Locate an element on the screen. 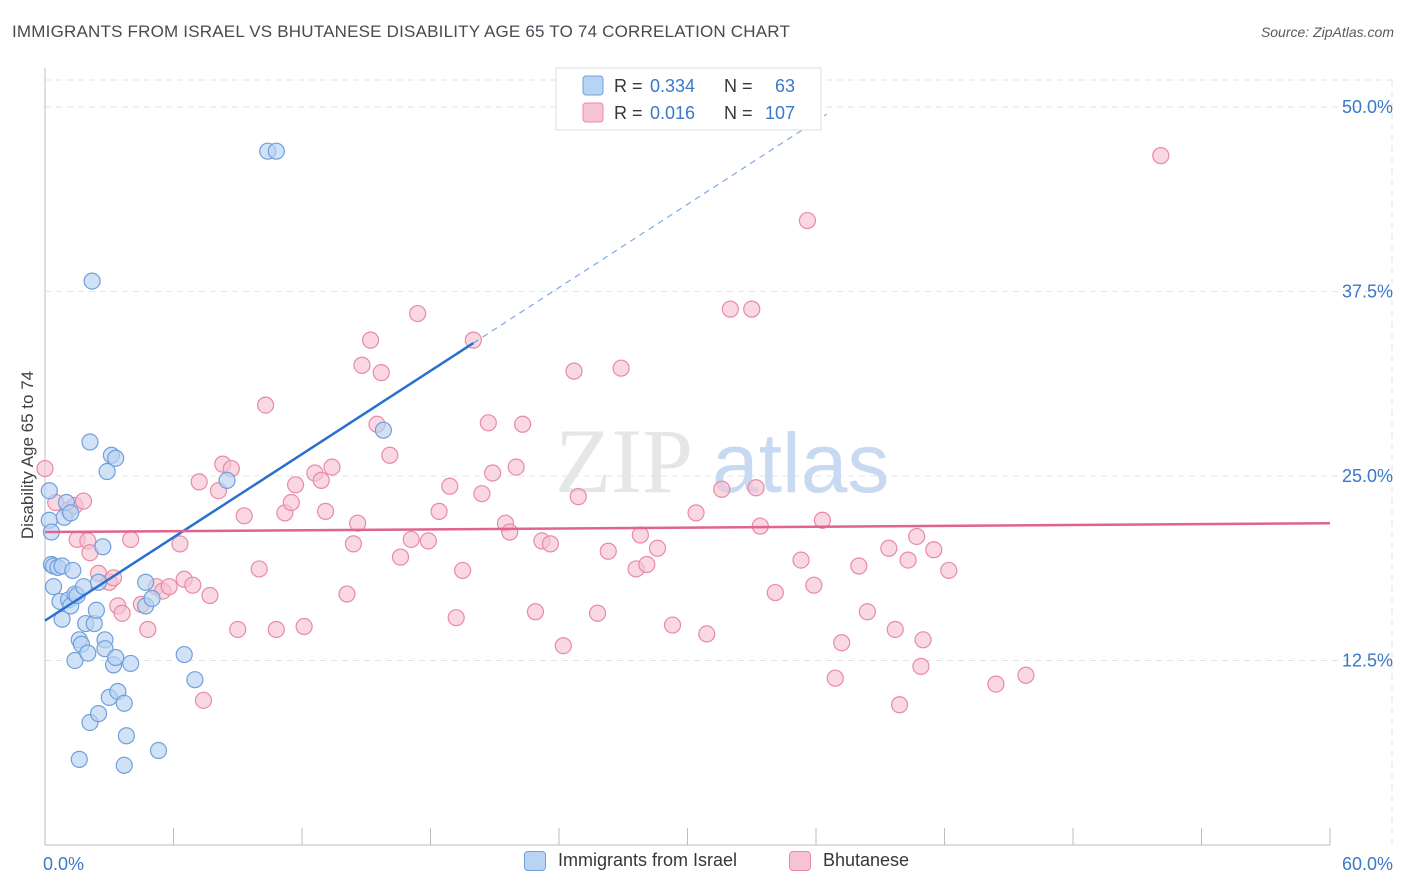 The width and height of the screenshot is (1406, 892). legend-n-value-2: 107 is located at coordinates (780, 113).